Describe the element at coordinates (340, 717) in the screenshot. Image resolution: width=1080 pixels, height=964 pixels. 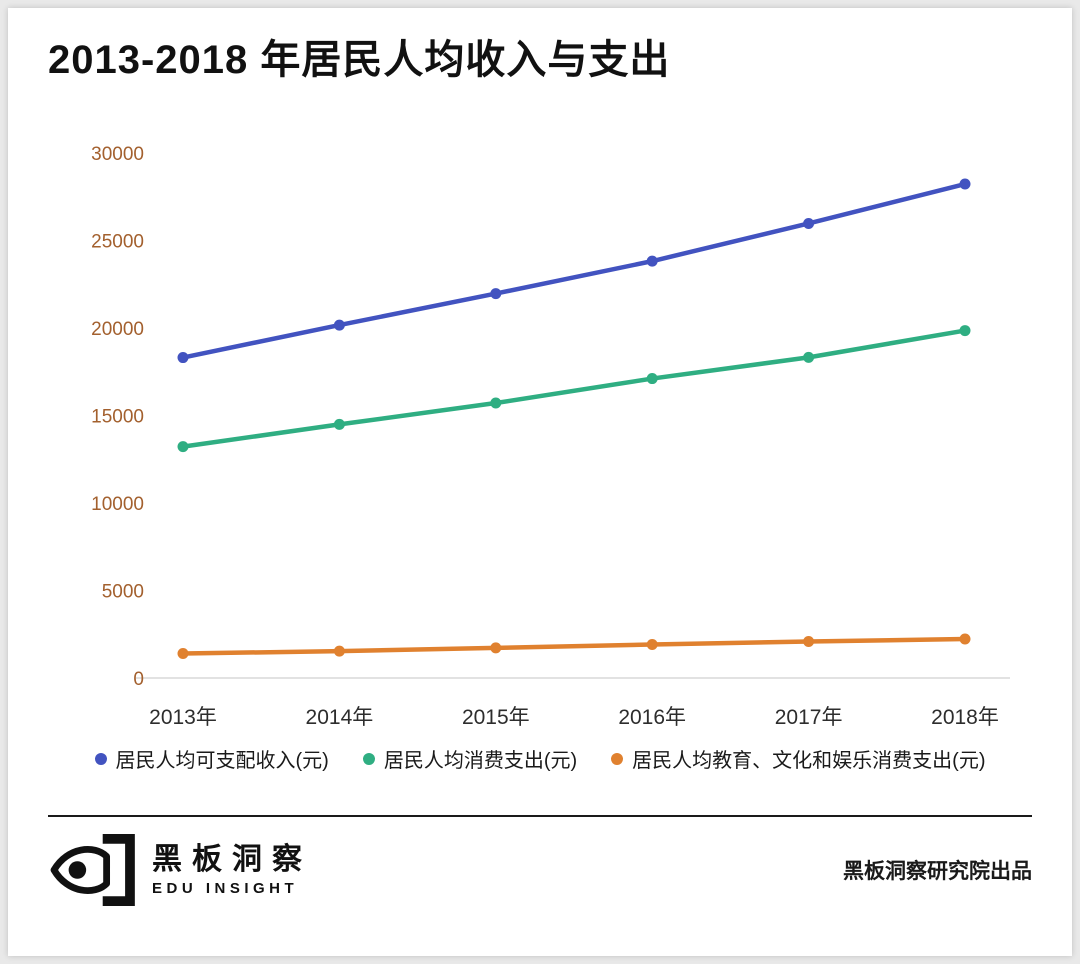
I see `x-tick-label: 2014年` at that location.